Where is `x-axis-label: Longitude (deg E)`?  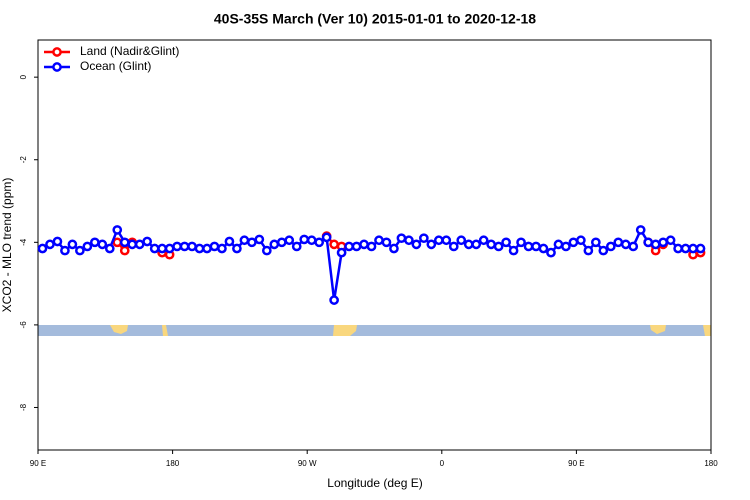 x-axis-label: Longitude (deg E) is located at coordinates (374, 483).